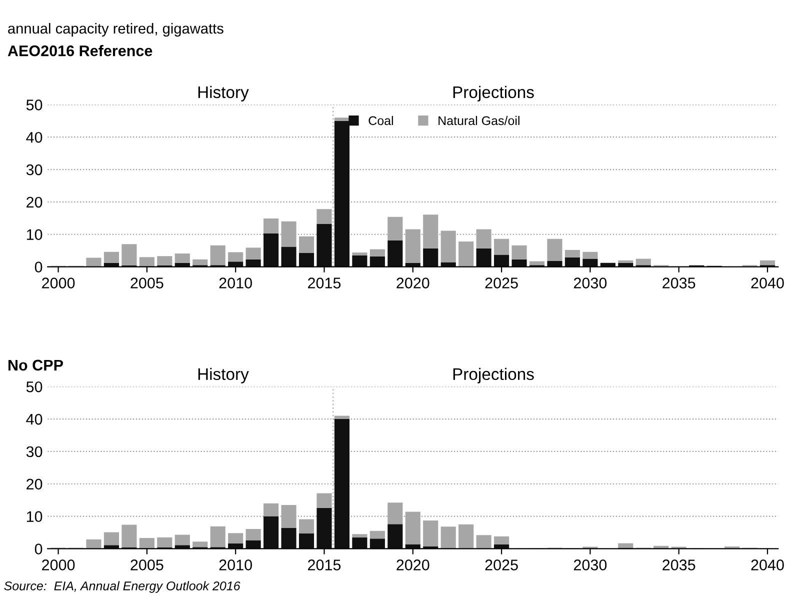 This screenshot has height=605, width=794. What do you see at coordinates (479, 121) in the screenshot?
I see `legend-label: Natural Gas/oil` at bounding box center [479, 121].